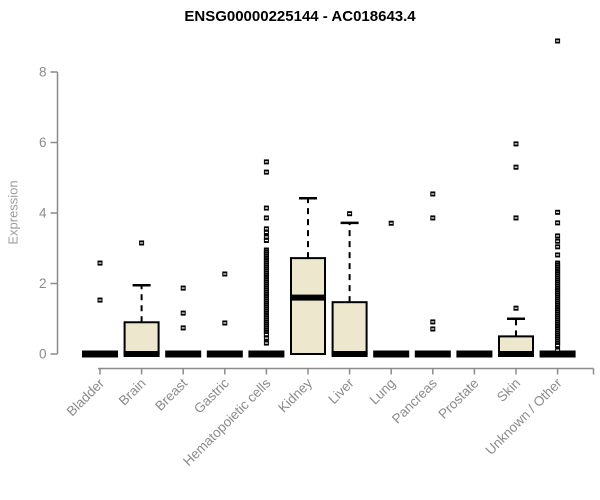 The width and height of the screenshot is (600, 500). Describe the element at coordinates (414, 400) in the screenshot. I see `x-tick-label: Pancreas` at that location.